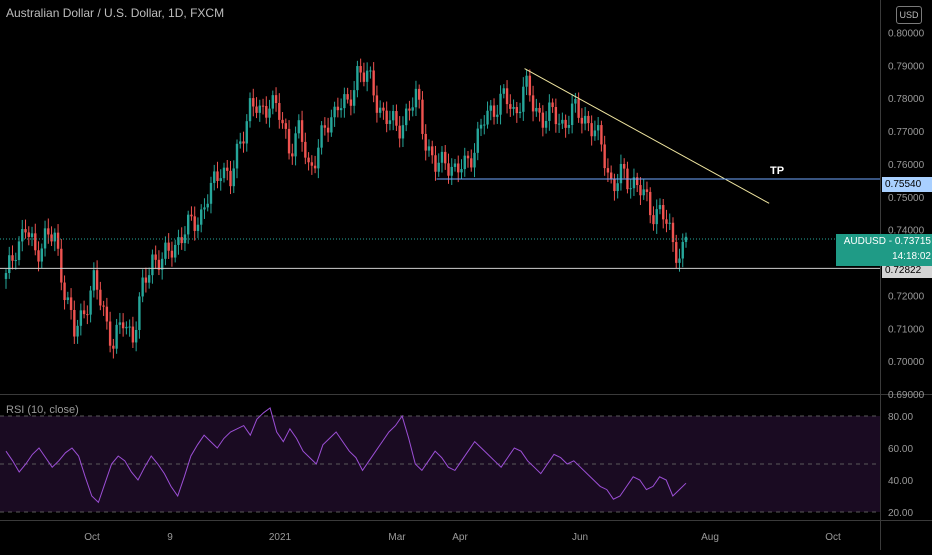 Image resolution: width=932 pixels, height=555 pixels. Describe the element at coordinates (906, 329) in the screenshot. I see `y-tick-label: 0.71000` at that location.